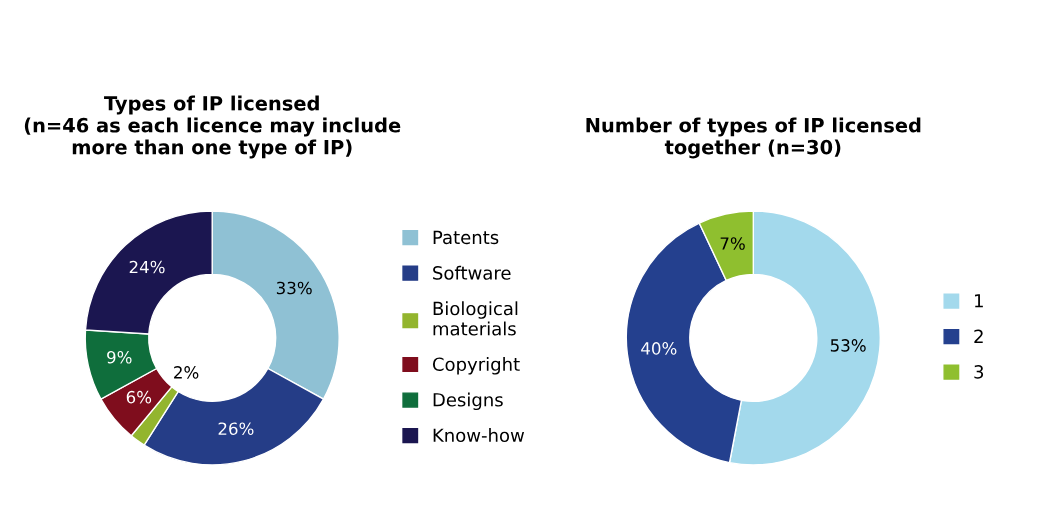 This screenshot has width=1061, height=512. I want to click on legend-label: Copyright, so click(476, 366).